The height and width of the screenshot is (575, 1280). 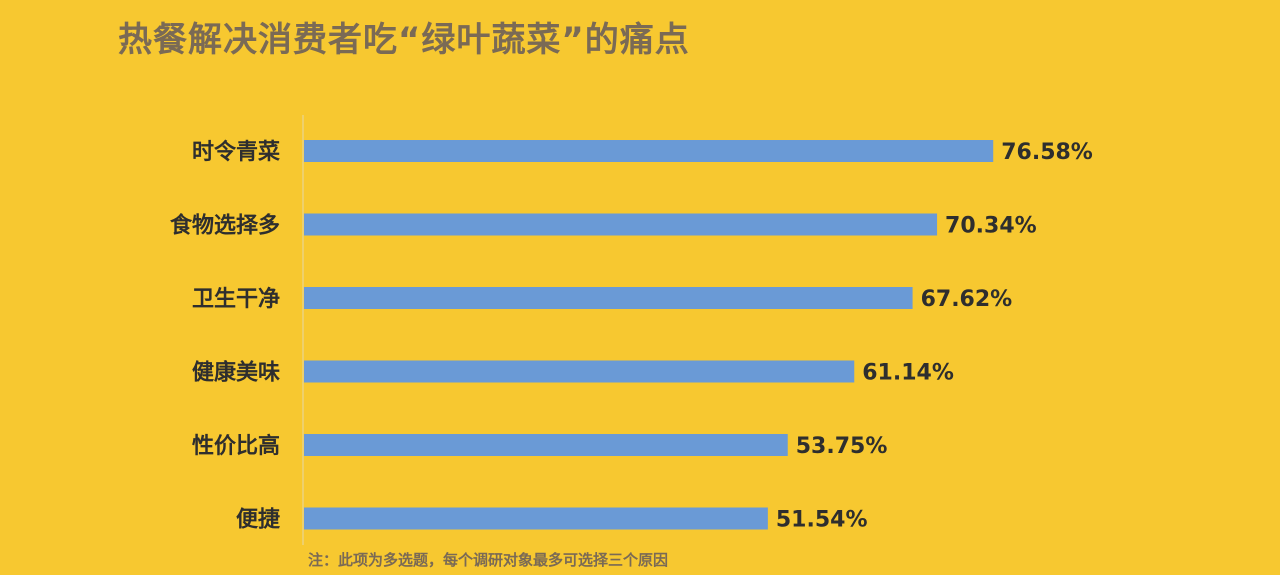 What do you see at coordinates (236, 299) in the screenshot?
I see `category-label: 卫生干净` at bounding box center [236, 299].